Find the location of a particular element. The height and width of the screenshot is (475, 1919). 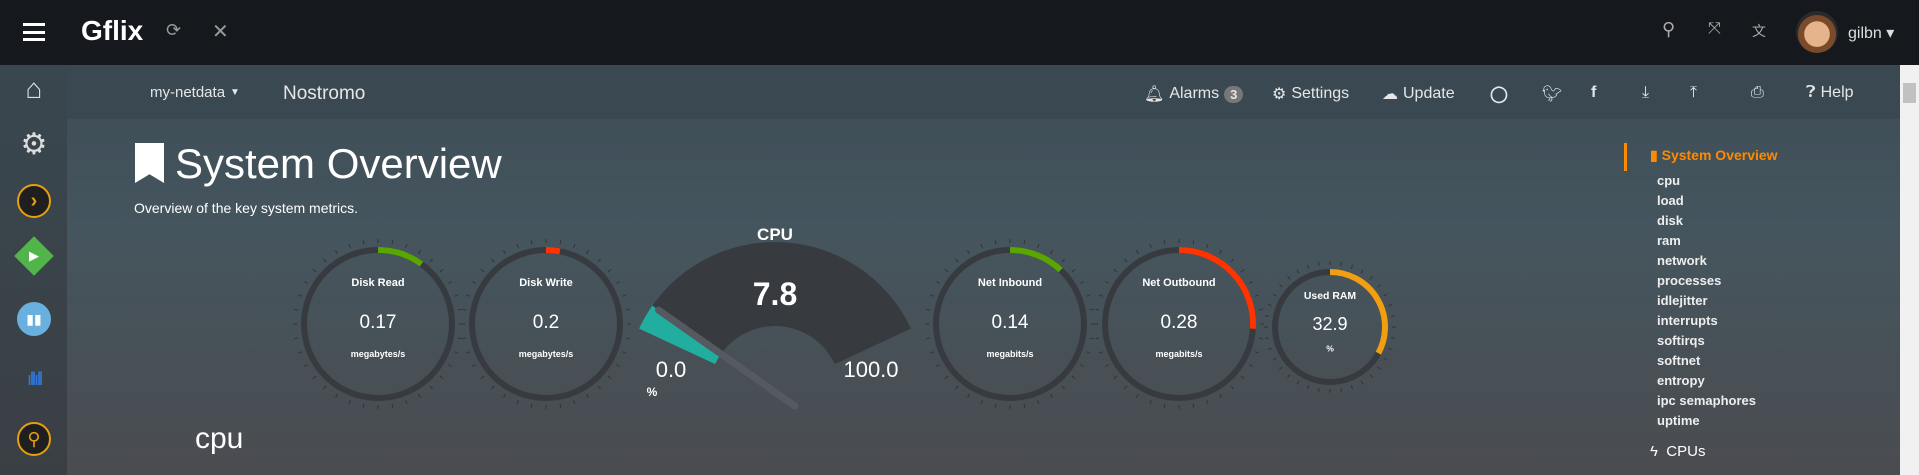

right-nav-item: disk is located at coordinates (1670, 220).